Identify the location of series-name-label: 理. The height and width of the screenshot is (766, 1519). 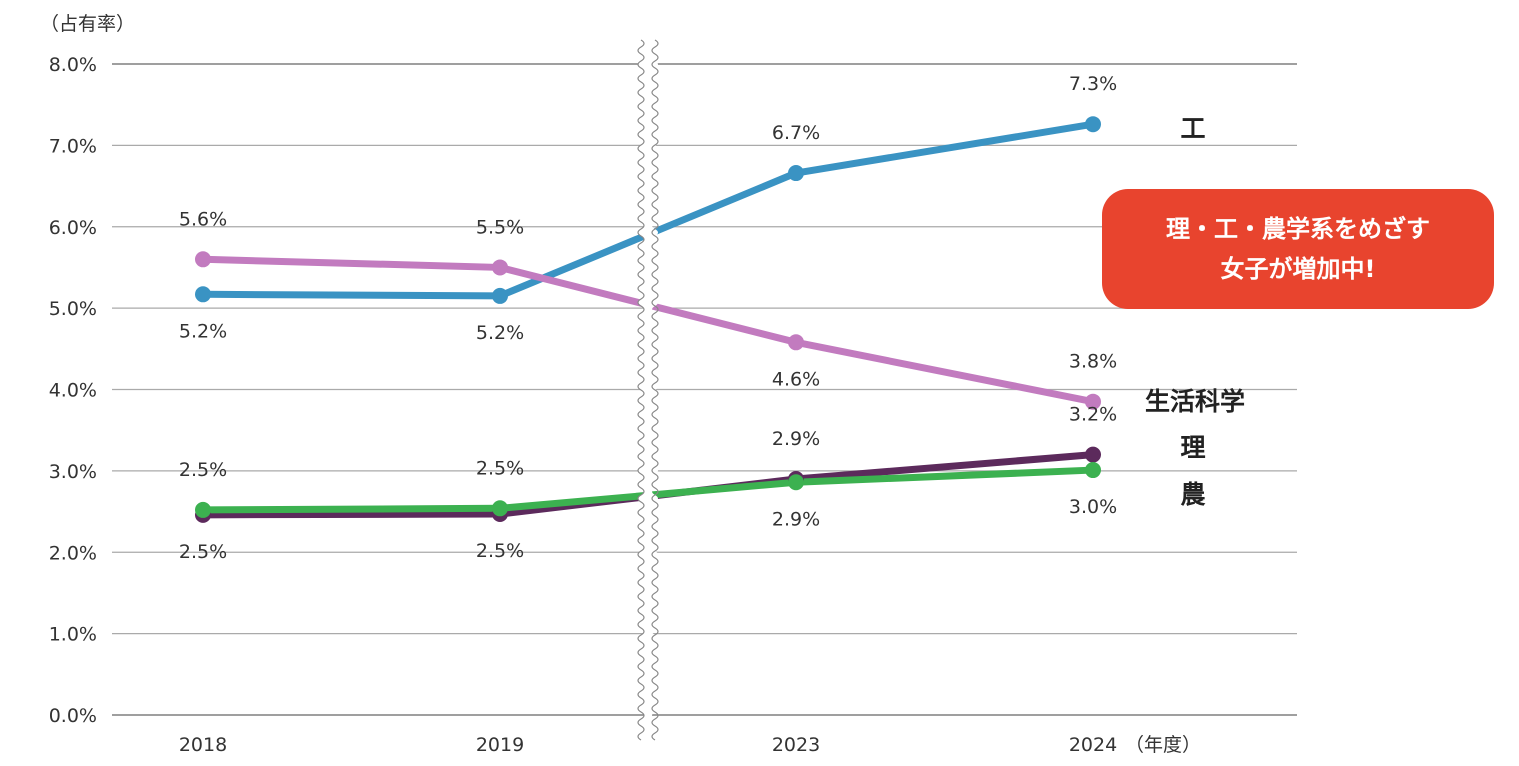
(1192, 447).